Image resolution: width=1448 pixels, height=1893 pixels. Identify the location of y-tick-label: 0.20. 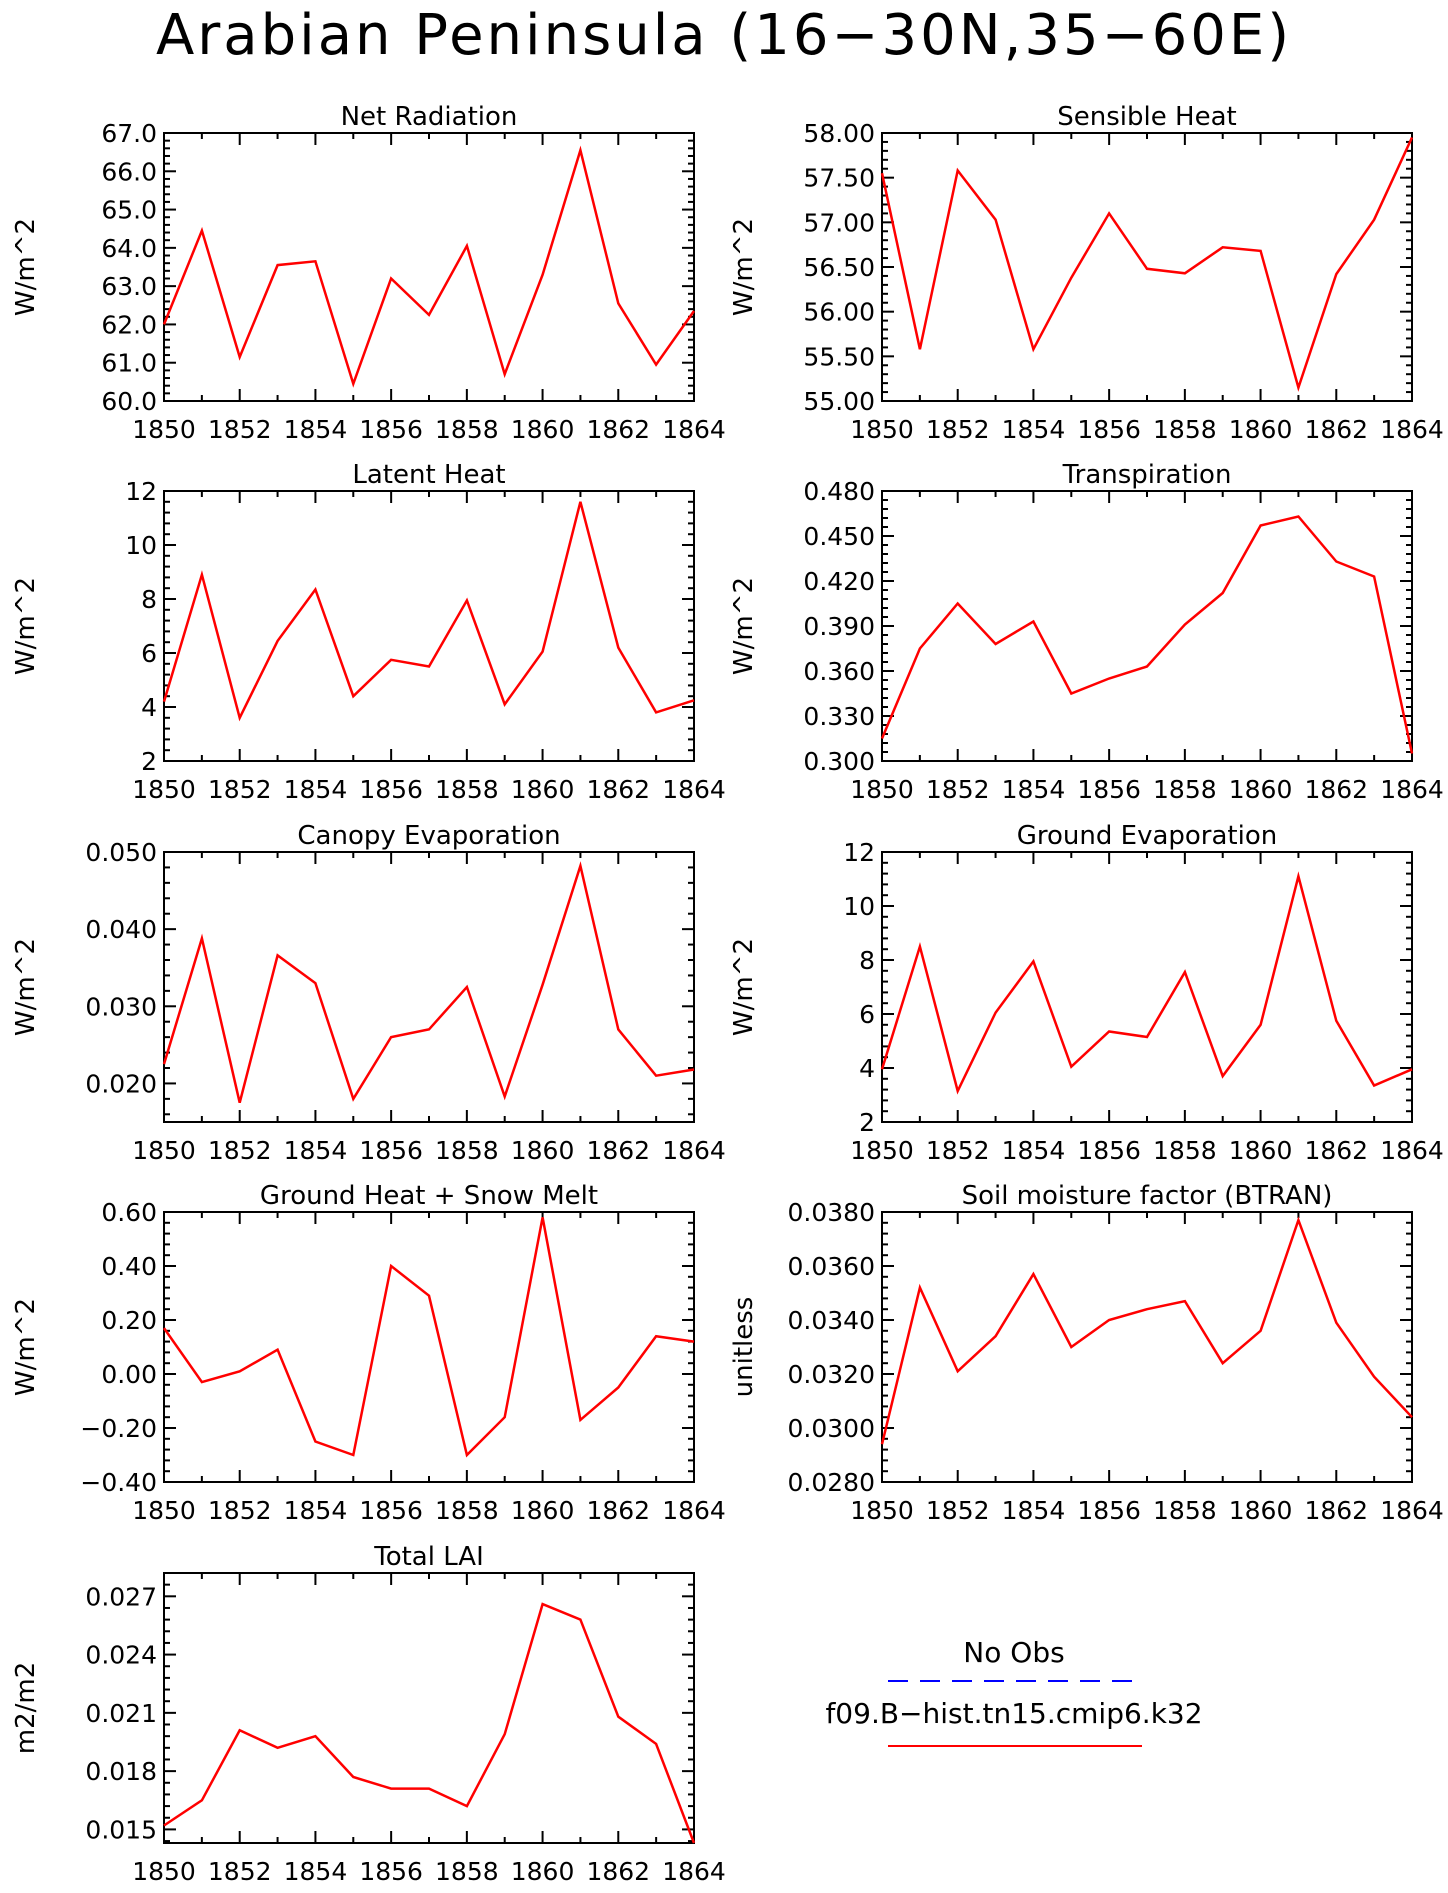
(129, 1320).